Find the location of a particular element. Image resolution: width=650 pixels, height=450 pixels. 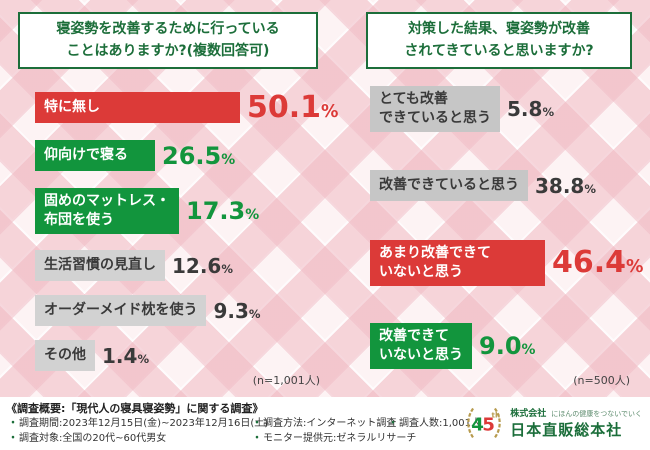

survey-target: ・調査対象:全国の20代~60代男女 is located at coordinates (87, 438).